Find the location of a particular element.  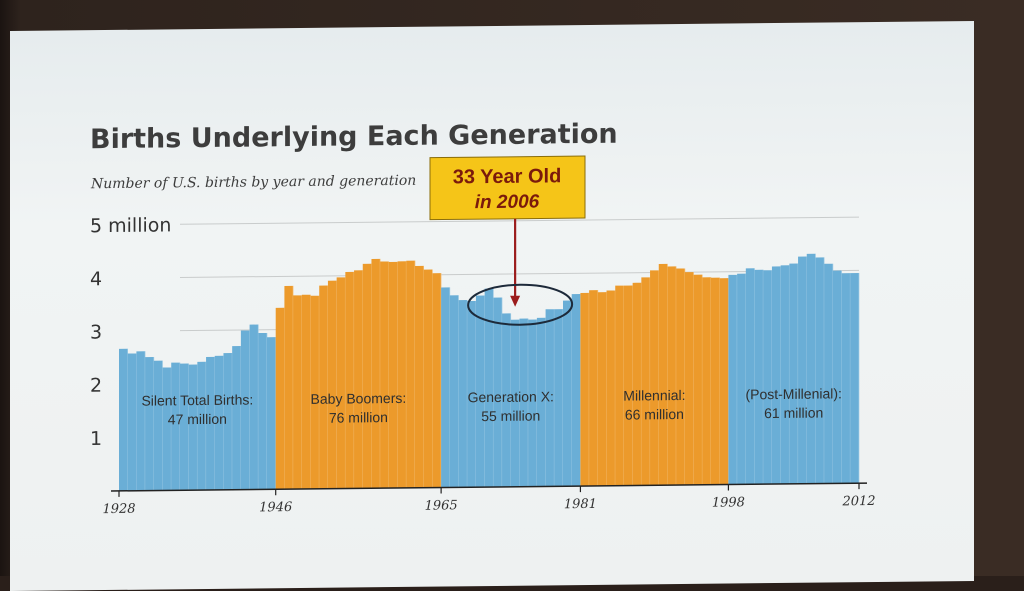

bar-1969 is located at coordinates (480, 391).